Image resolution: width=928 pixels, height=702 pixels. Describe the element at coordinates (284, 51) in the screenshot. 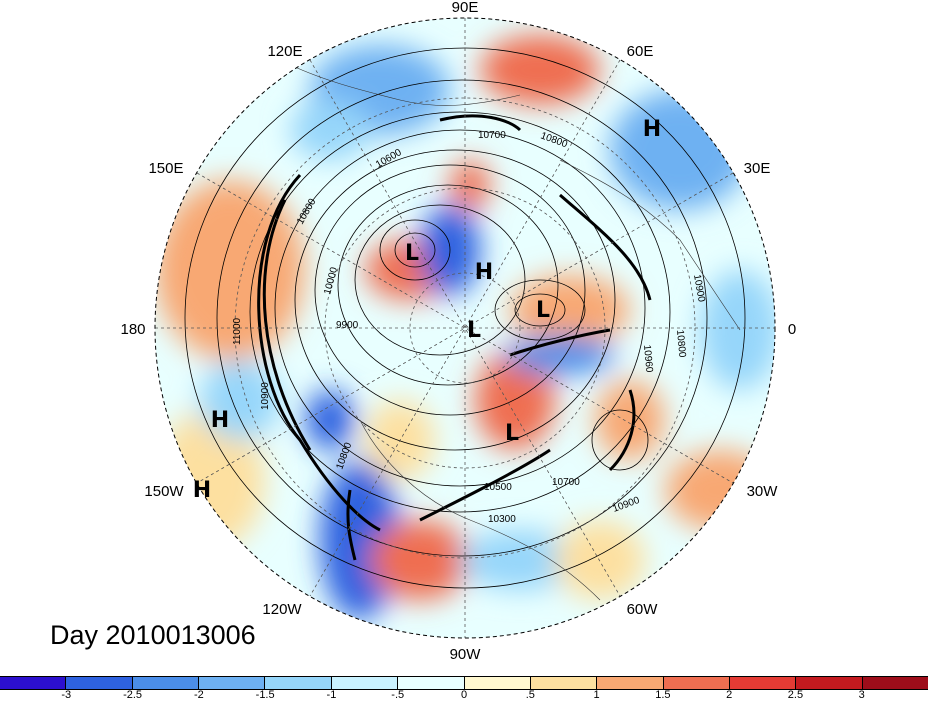

I see `lon-label-120e: 120E` at that location.